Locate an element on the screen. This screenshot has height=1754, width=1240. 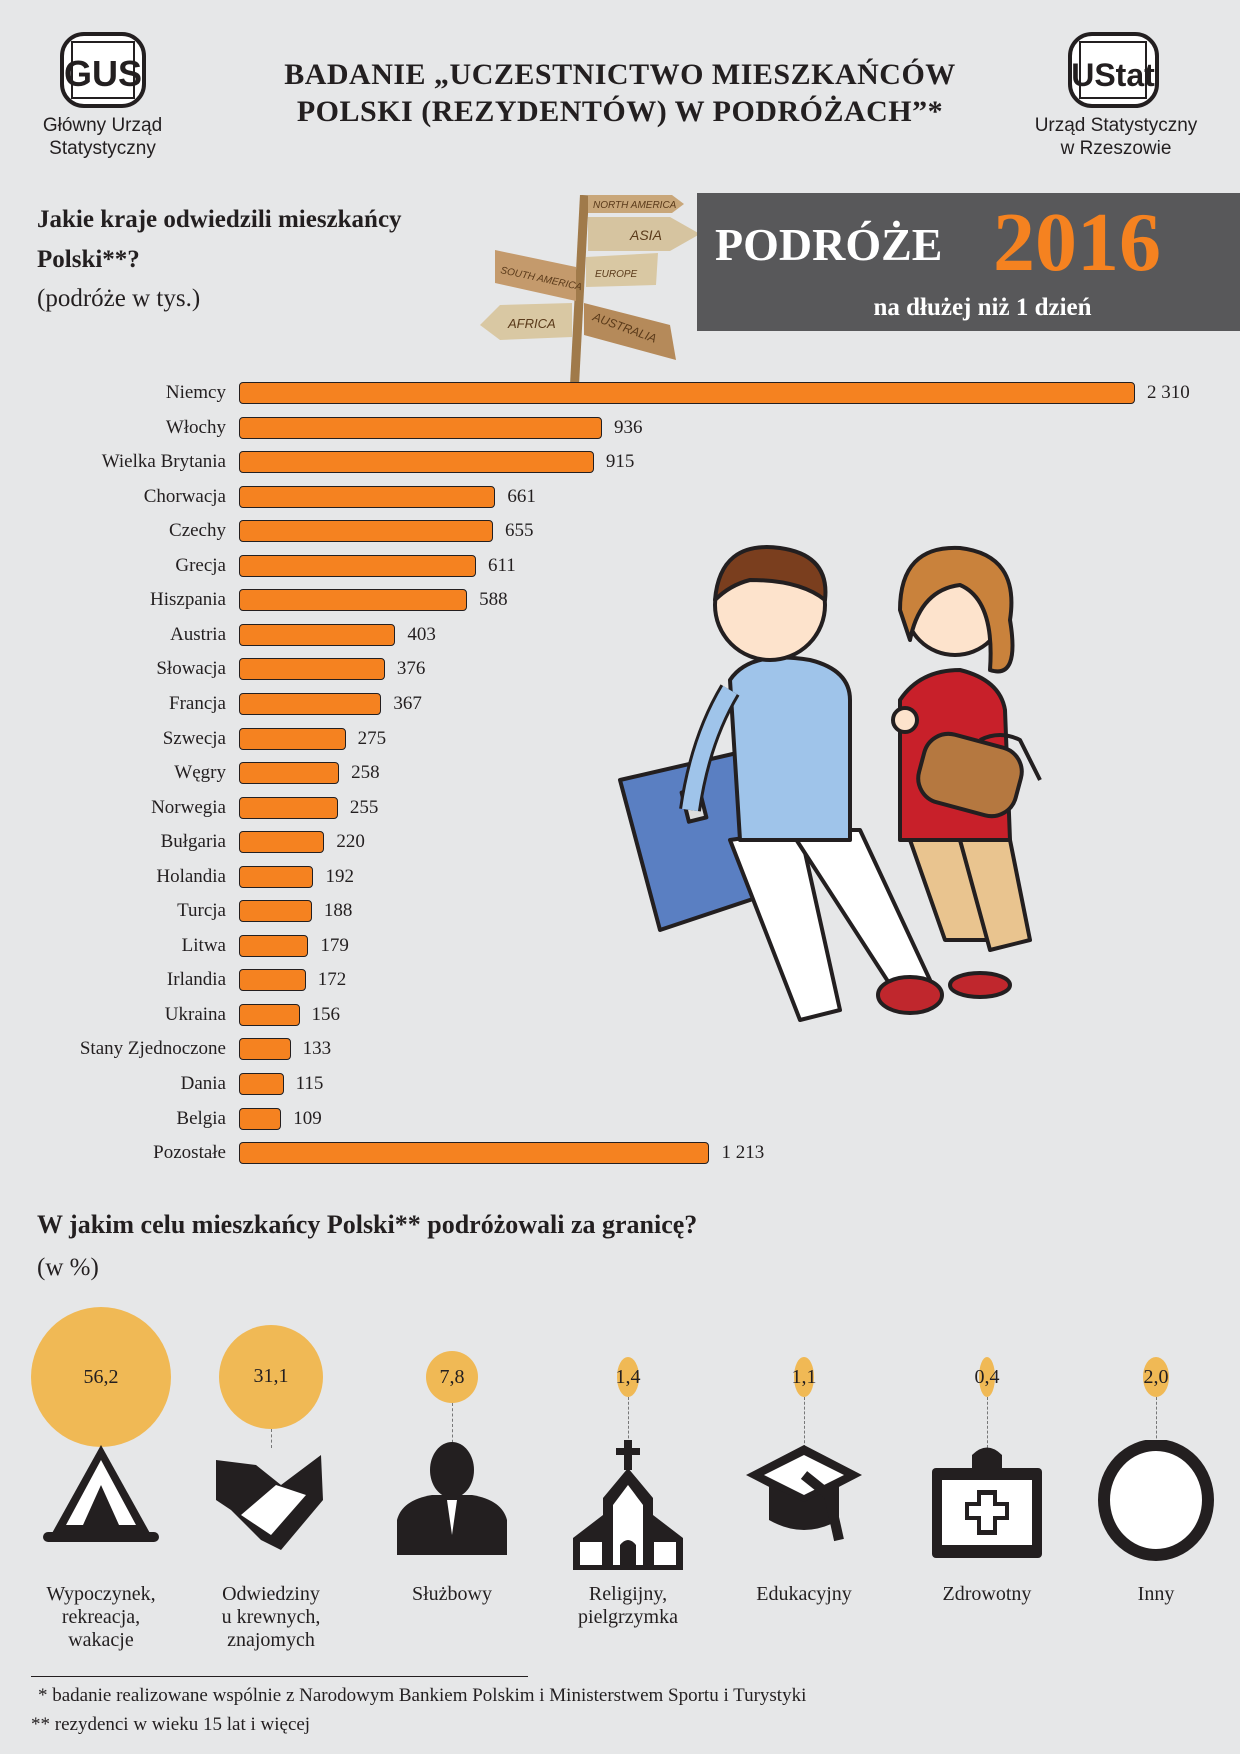
bubble-value: 0,4 is located at coordinates (987, 1376).